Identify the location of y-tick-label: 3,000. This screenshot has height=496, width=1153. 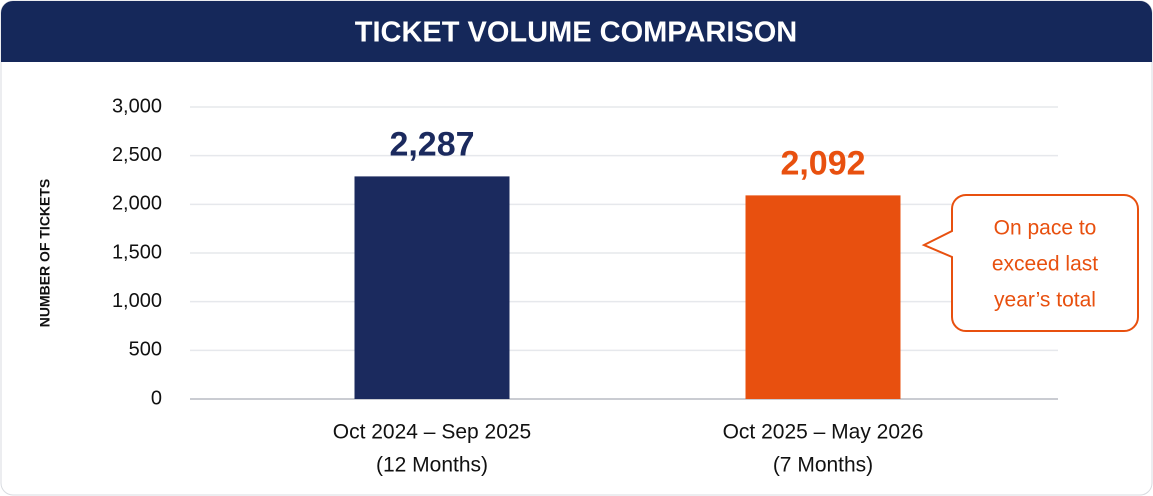
(137, 106).